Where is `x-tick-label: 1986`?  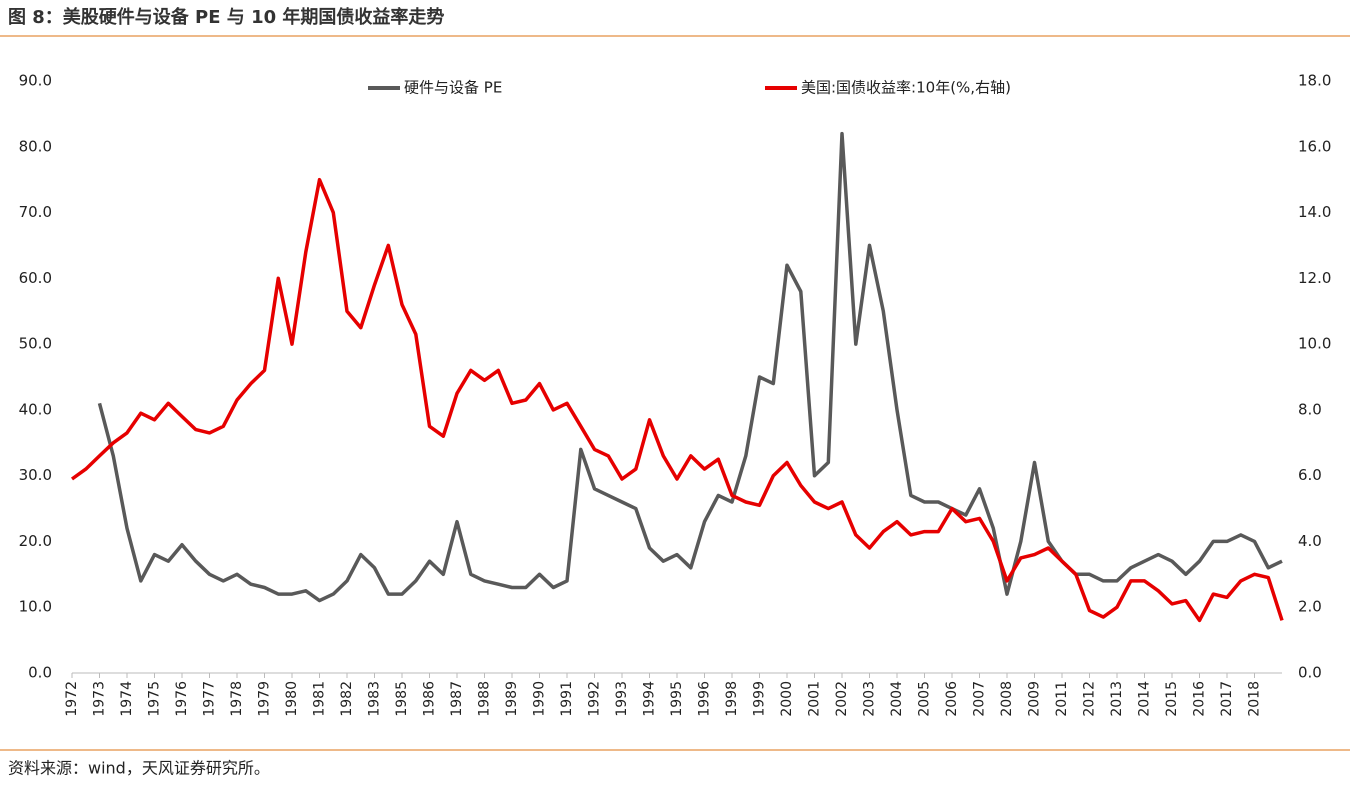 x-tick-label: 1986 is located at coordinates (430, 699).